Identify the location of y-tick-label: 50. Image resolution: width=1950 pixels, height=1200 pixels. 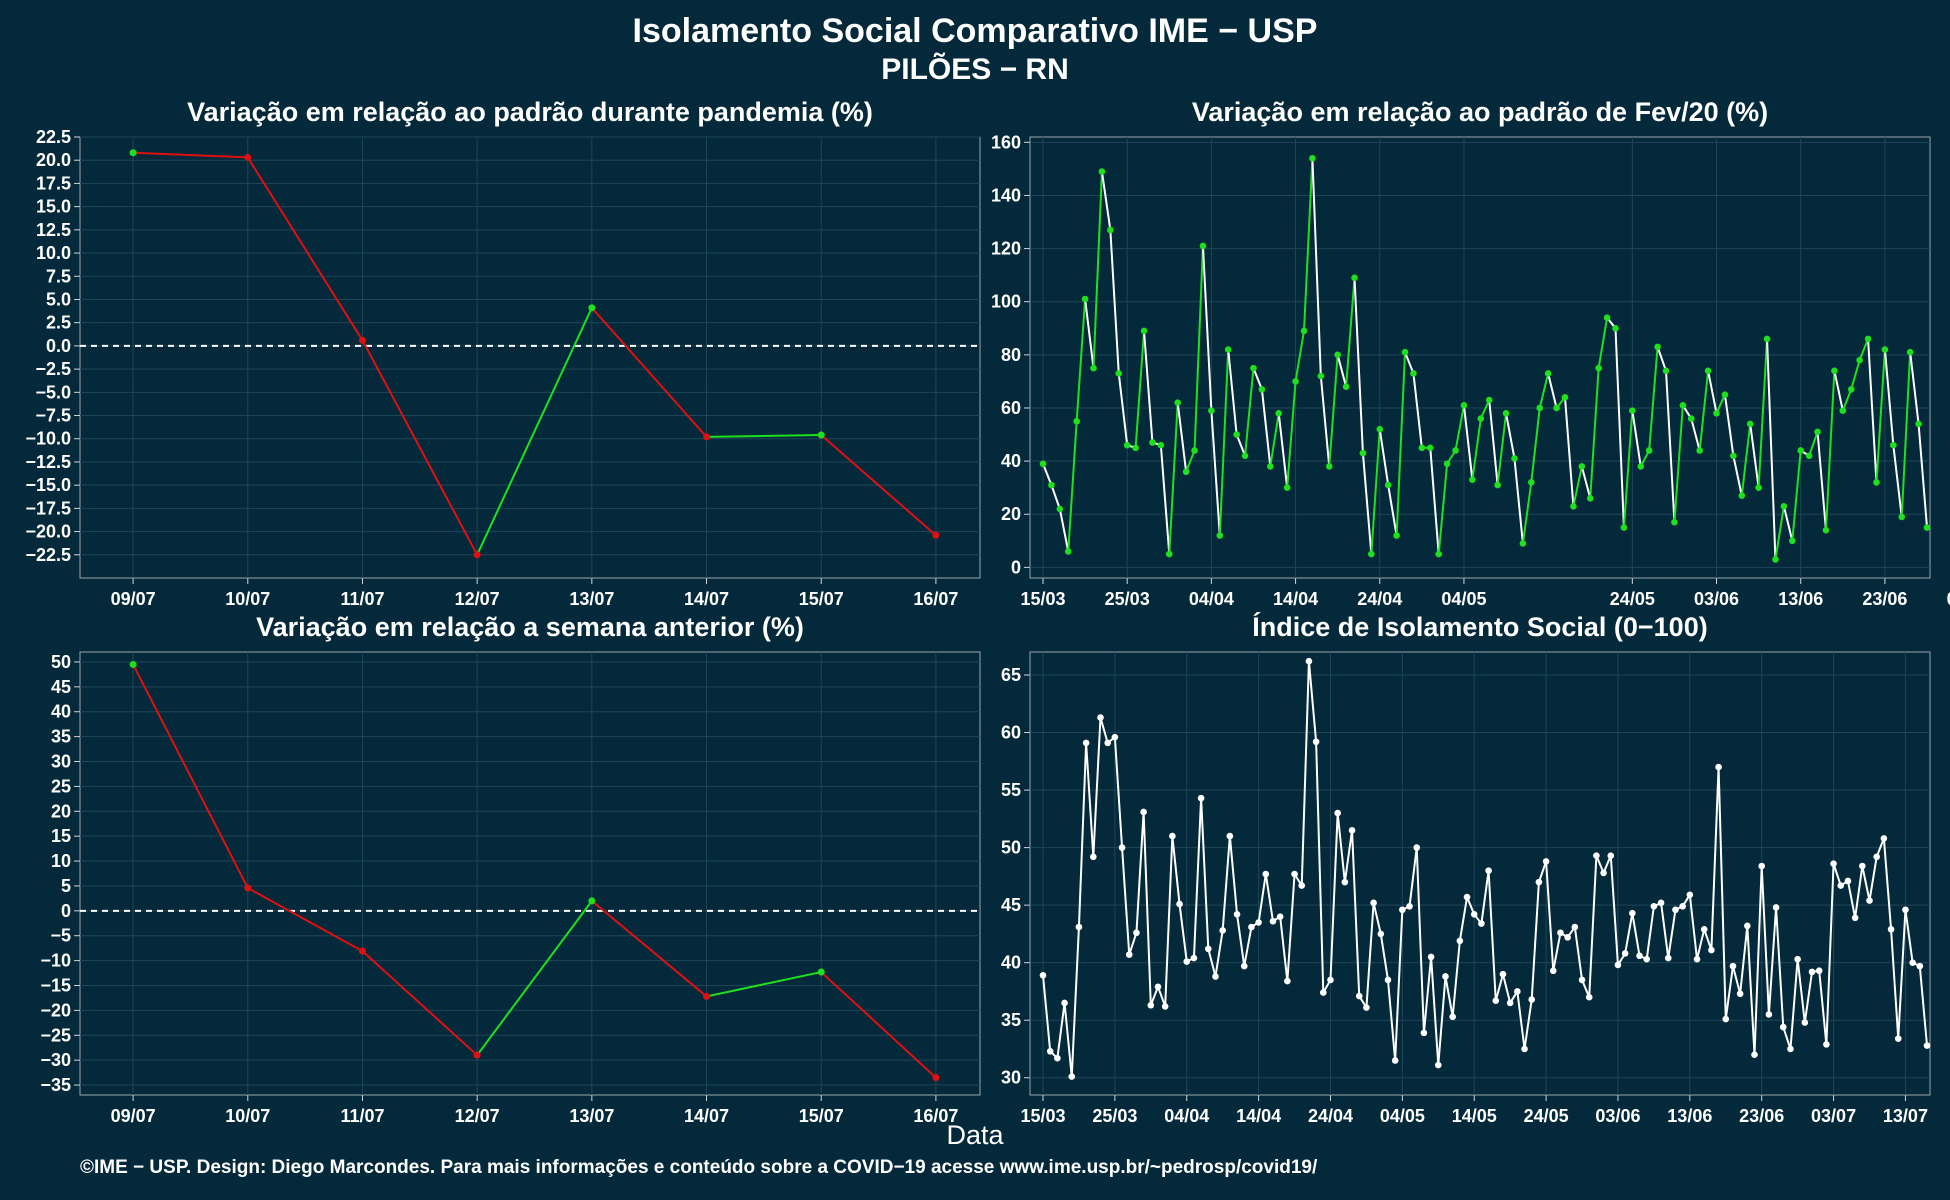
(1011, 848).